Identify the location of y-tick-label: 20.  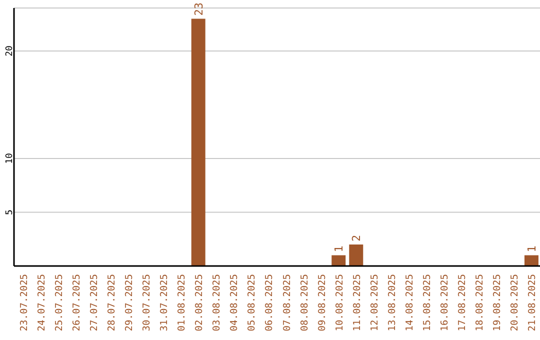
(10, 51).